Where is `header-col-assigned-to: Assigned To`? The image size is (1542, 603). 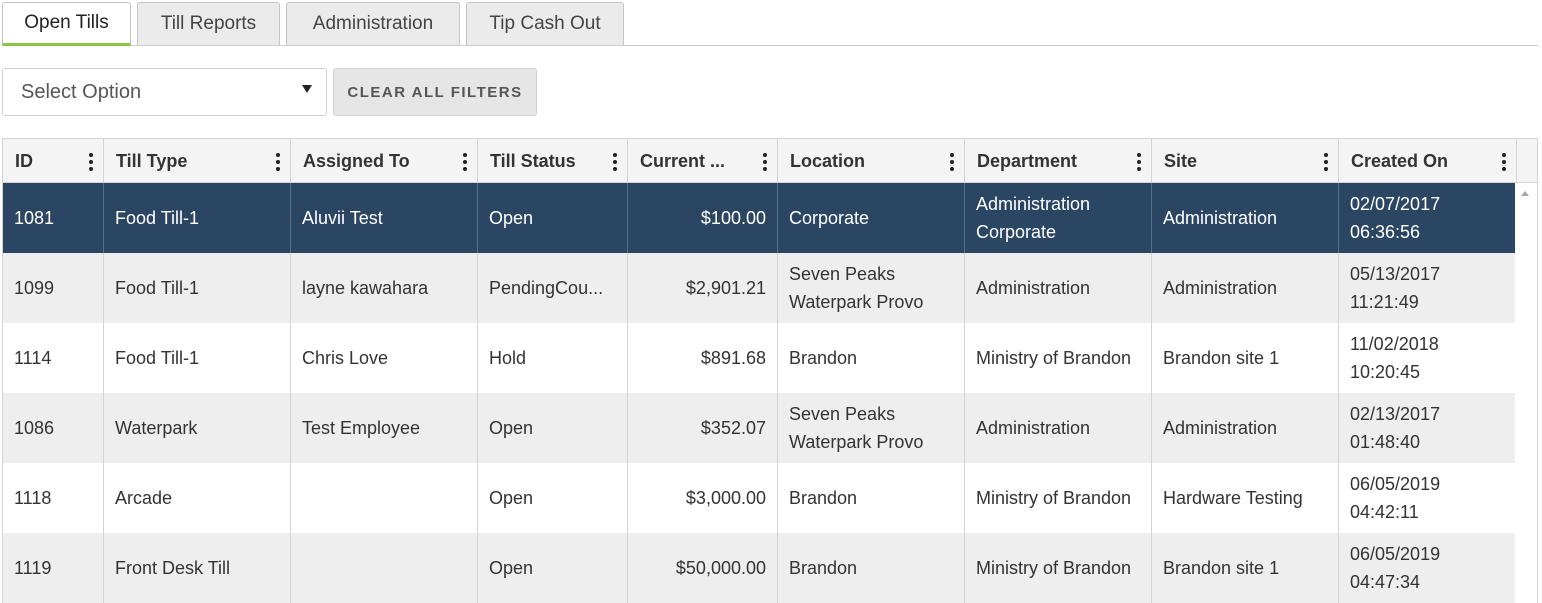 header-col-assigned-to: Assigned To is located at coordinates (384, 161).